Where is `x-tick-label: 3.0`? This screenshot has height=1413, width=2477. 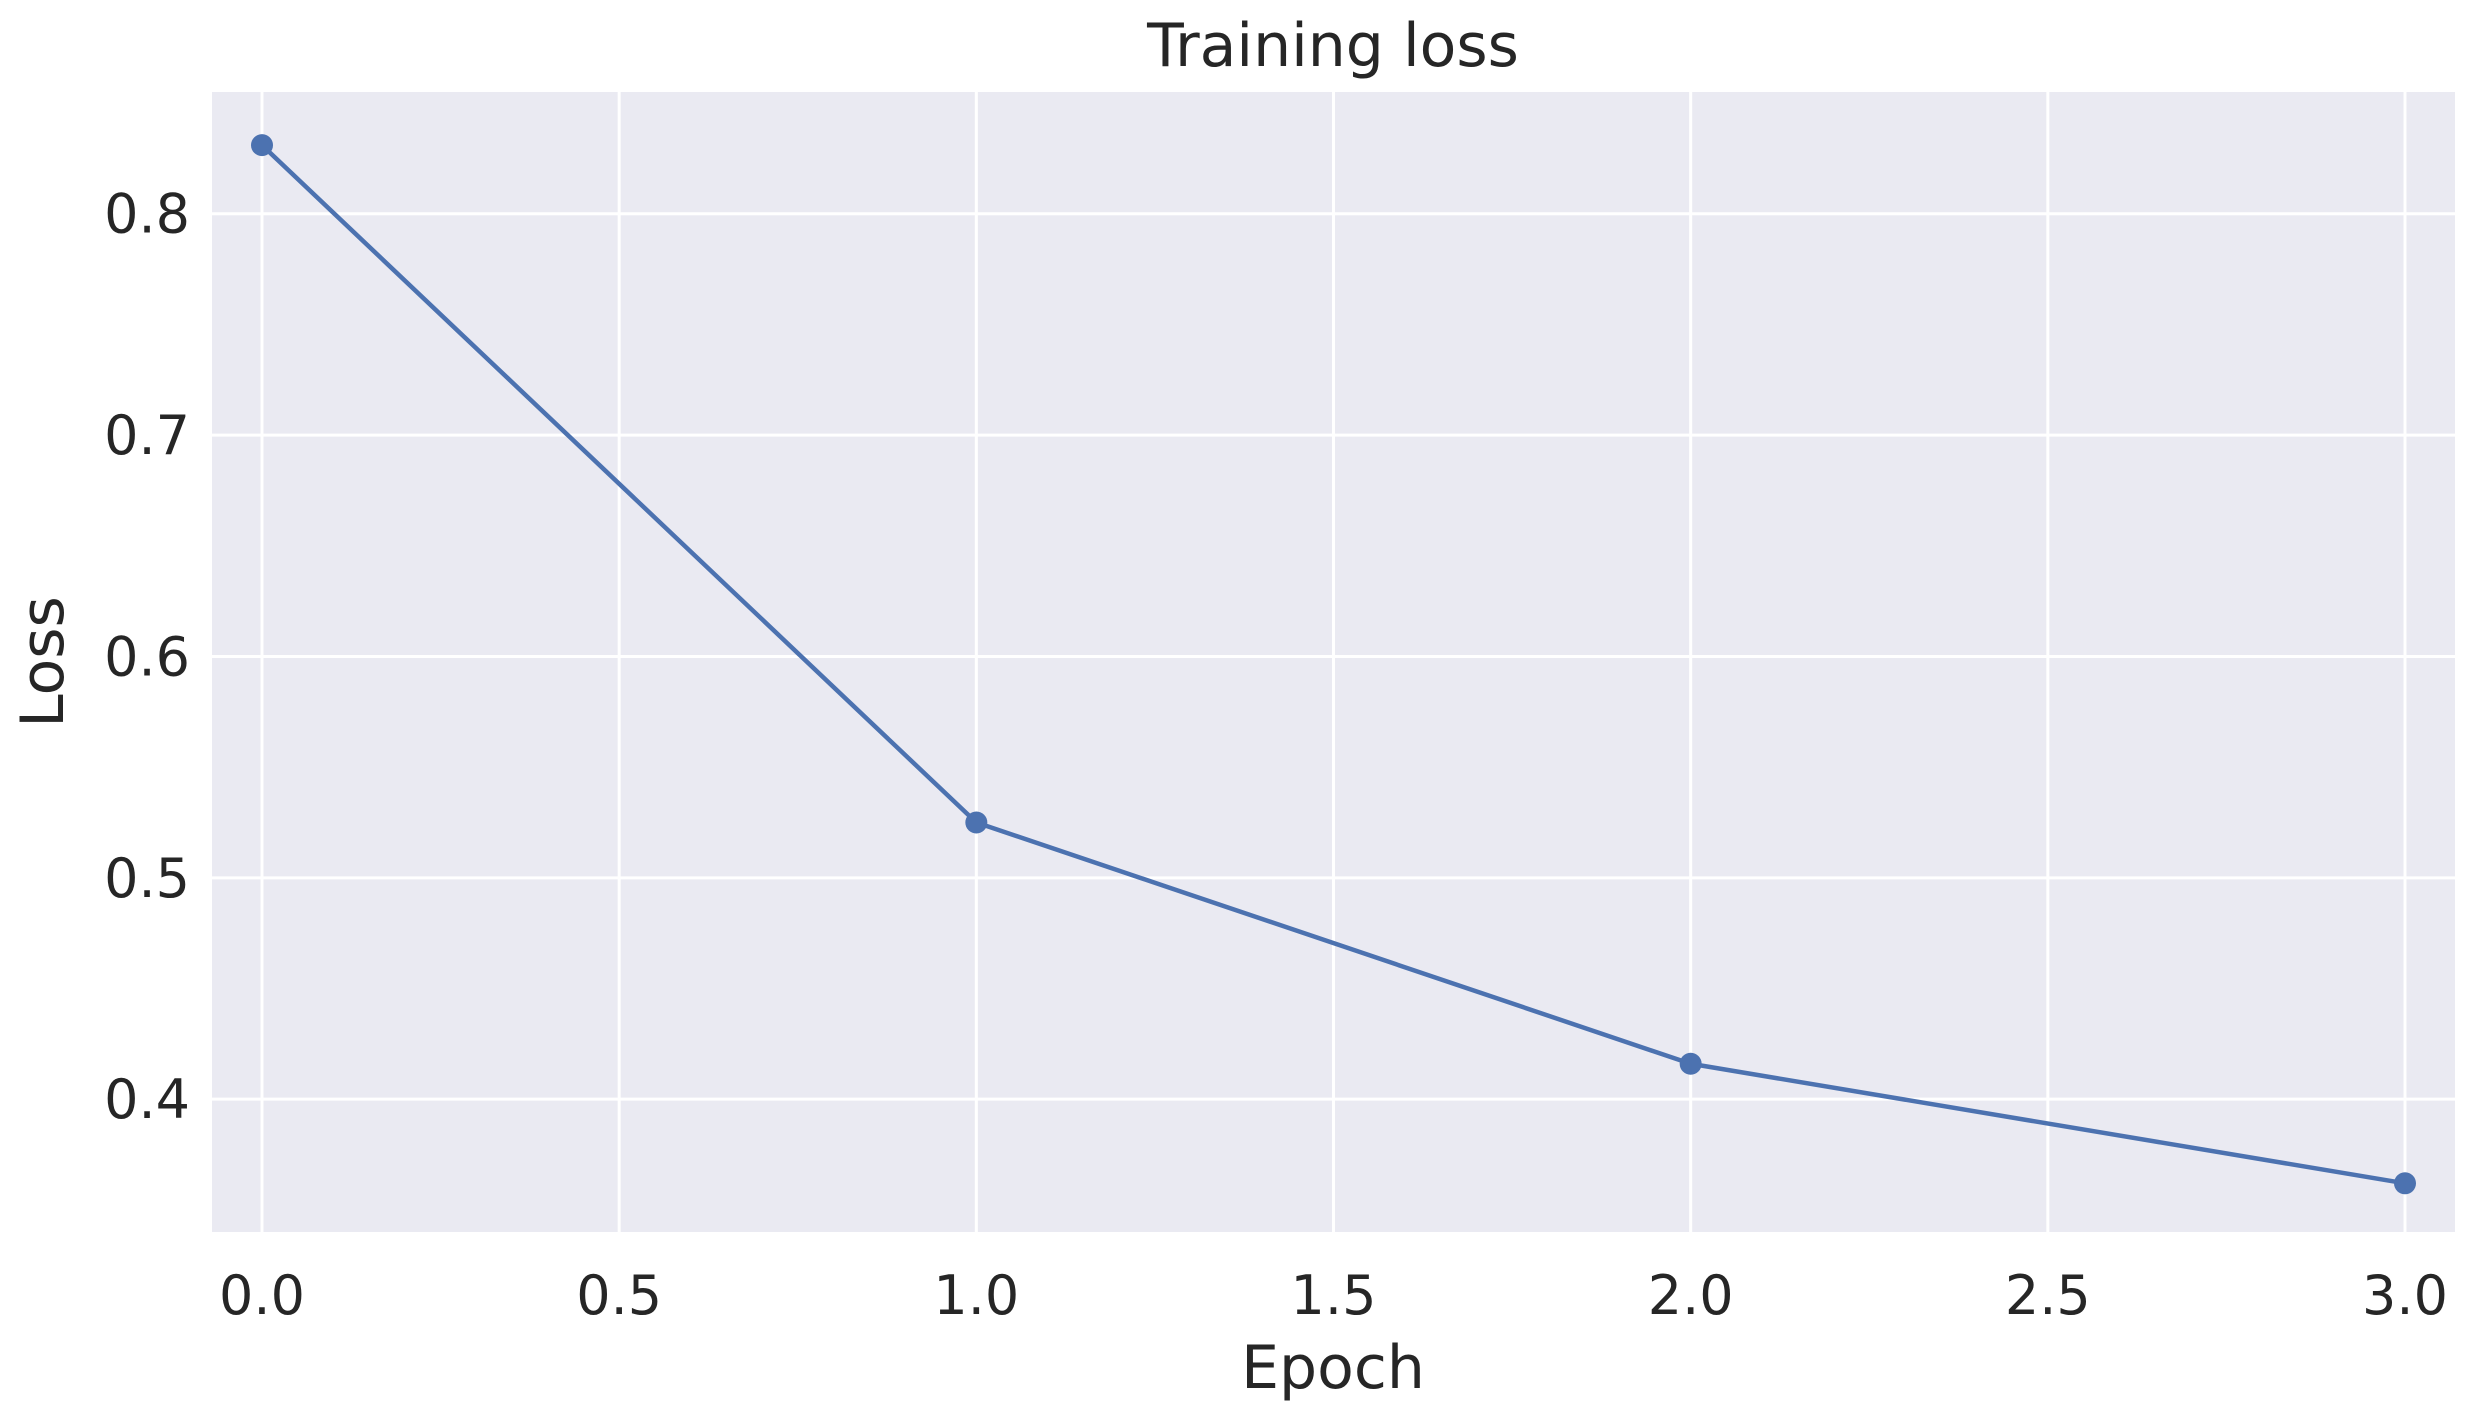 x-tick-label: 3.0 is located at coordinates (2405, 1295).